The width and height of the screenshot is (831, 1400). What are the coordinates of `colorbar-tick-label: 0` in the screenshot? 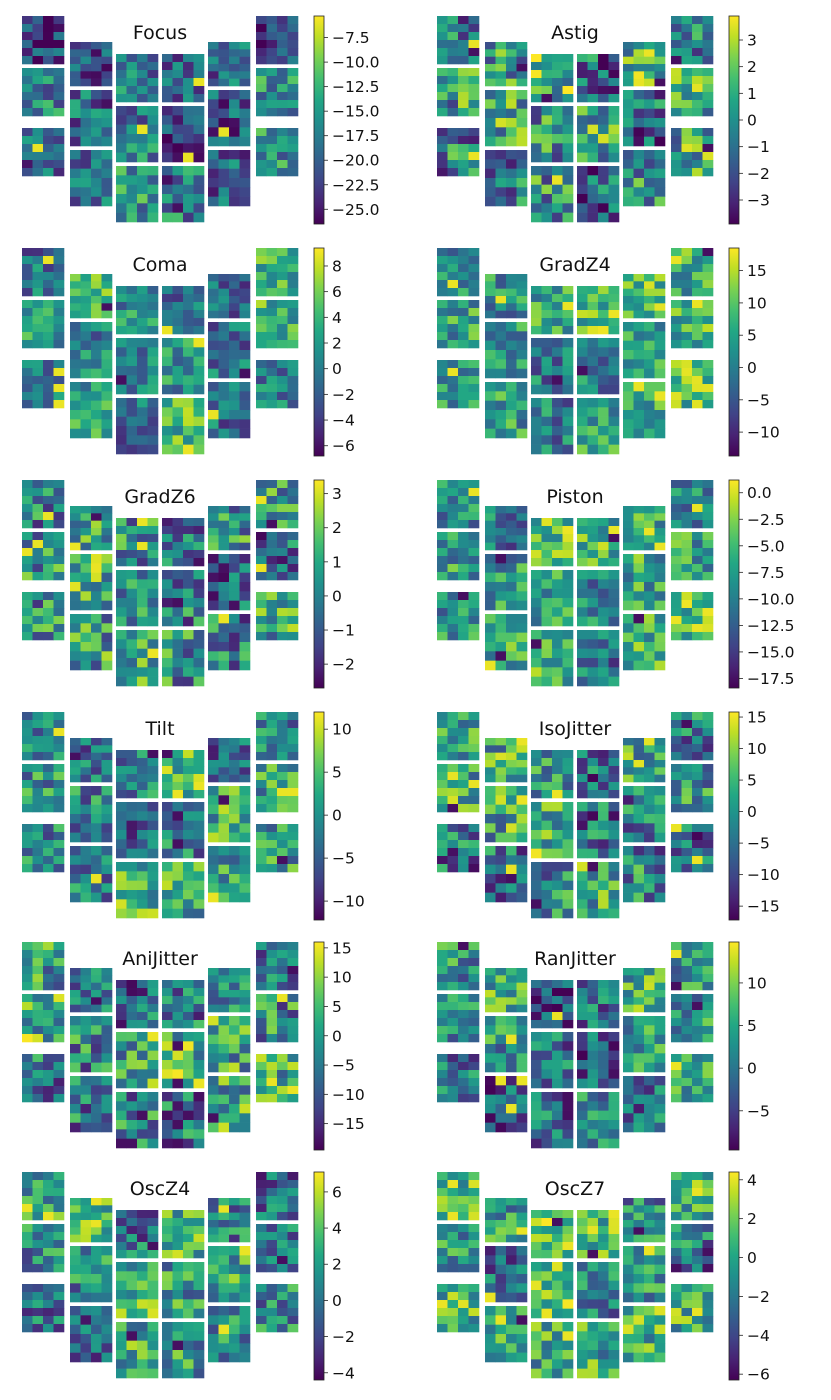 It's located at (752, 121).